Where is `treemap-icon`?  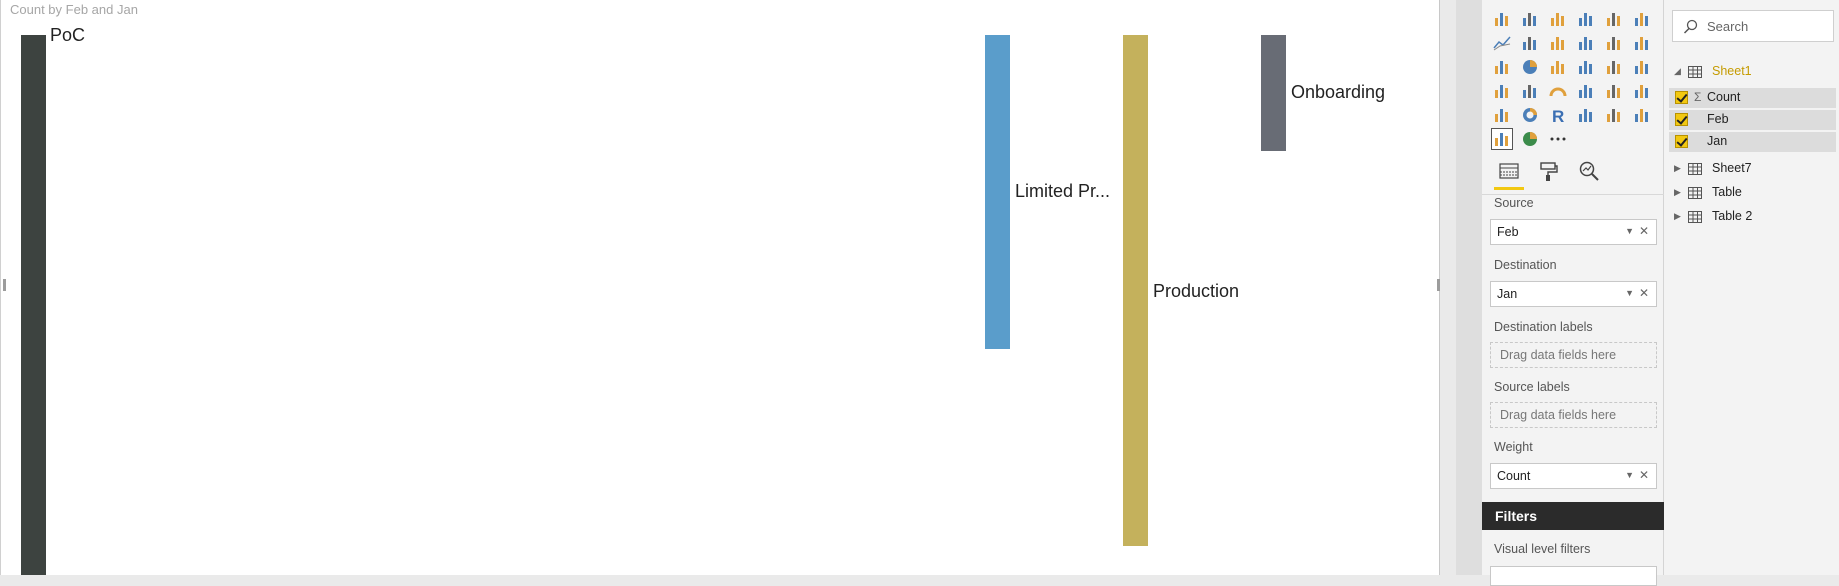 treemap-icon is located at coordinates (1558, 67).